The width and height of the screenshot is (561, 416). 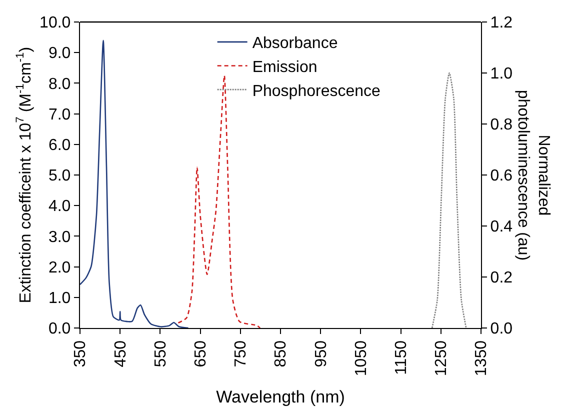 What do you see at coordinates (59, 237) in the screenshot?
I see `y-tick-label: 3.0` at bounding box center [59, 237].